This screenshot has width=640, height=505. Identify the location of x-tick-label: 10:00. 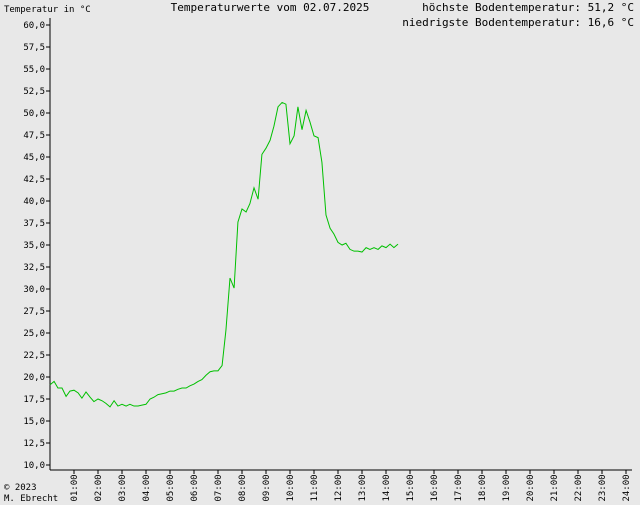
(291, 487).